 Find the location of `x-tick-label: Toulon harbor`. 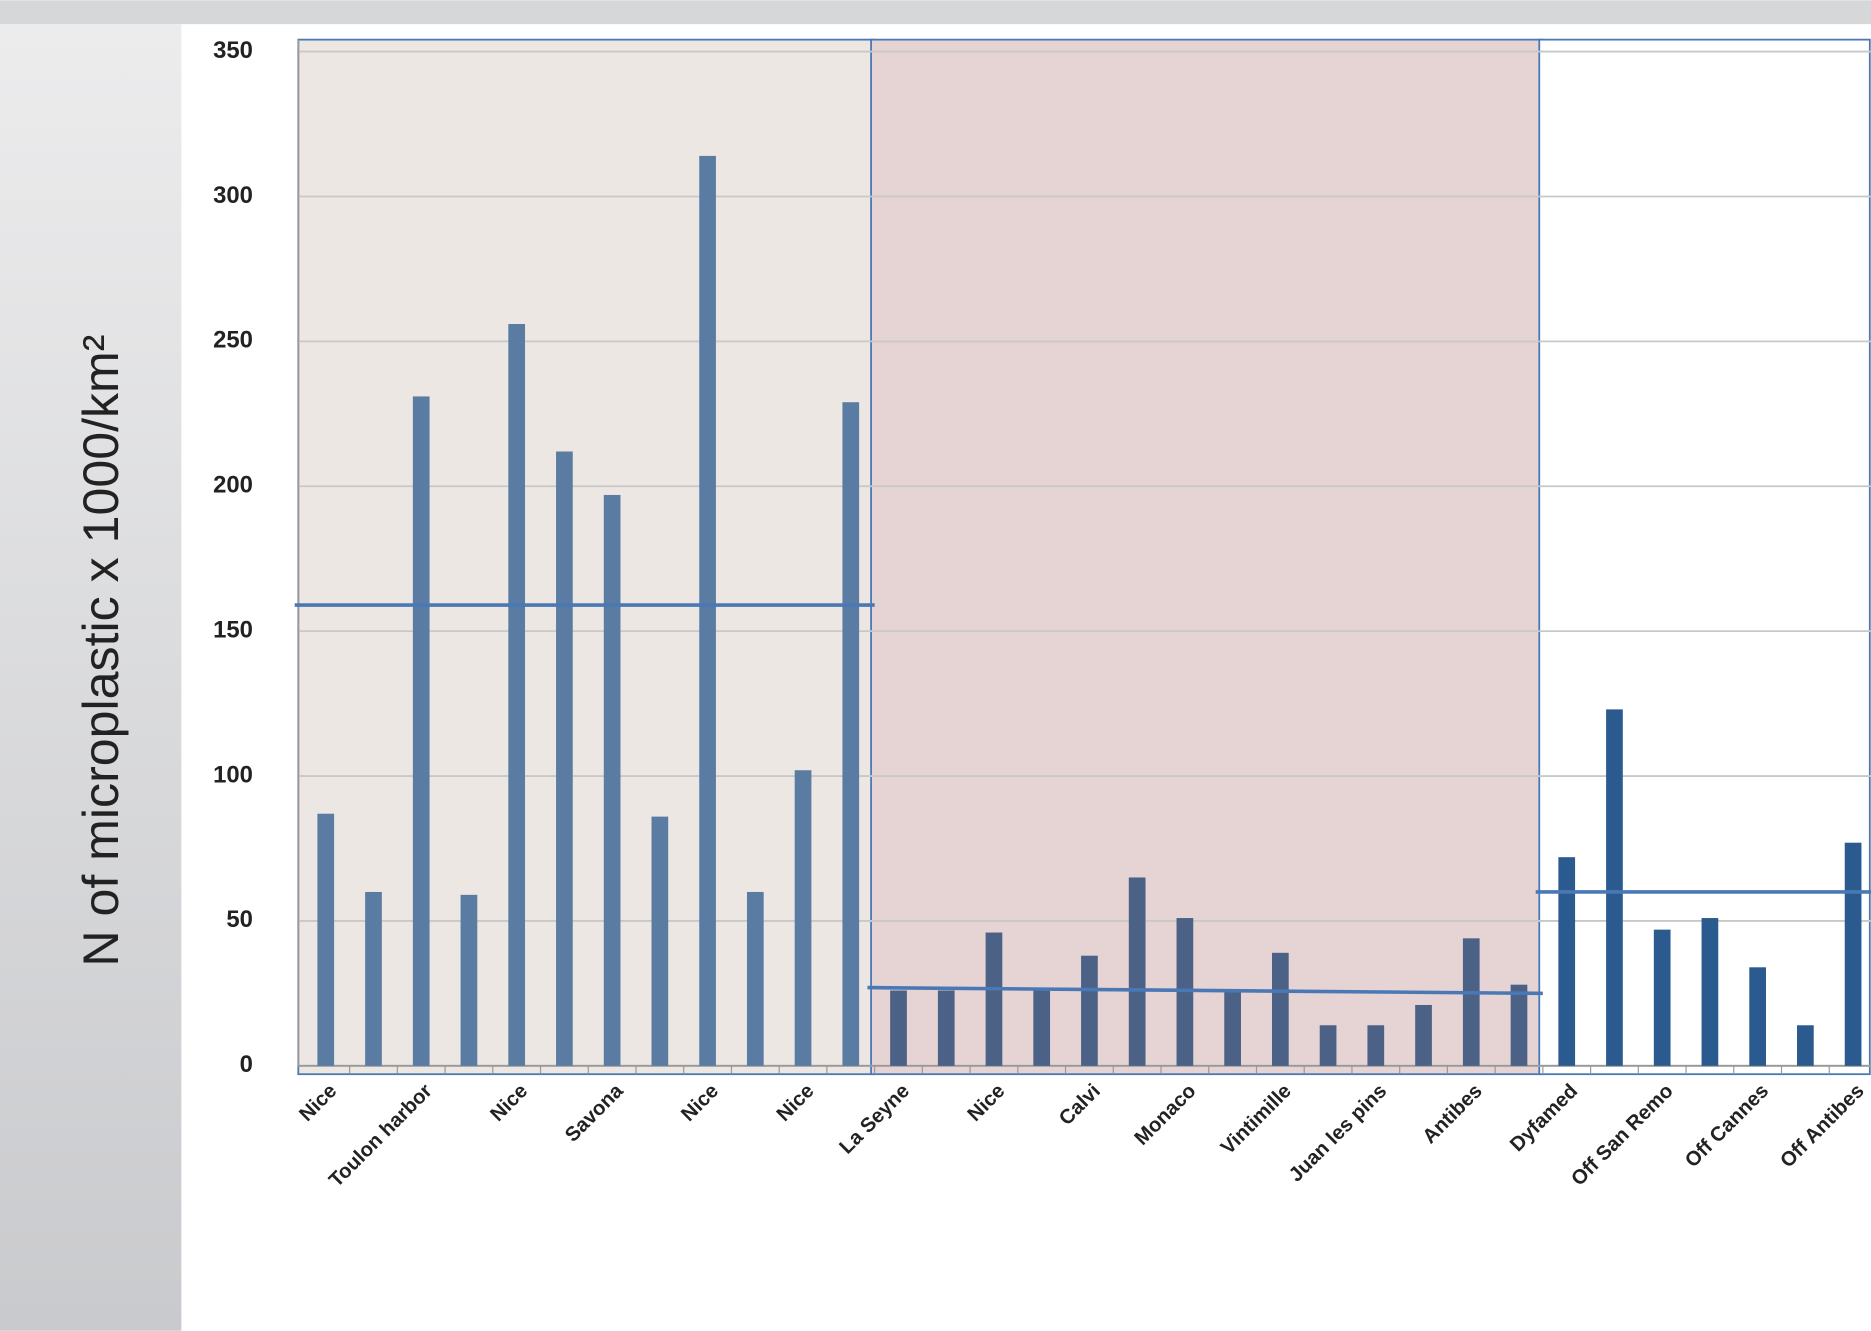

x-tick-label: Toulon harbor is located at coordinates (381, 1136).